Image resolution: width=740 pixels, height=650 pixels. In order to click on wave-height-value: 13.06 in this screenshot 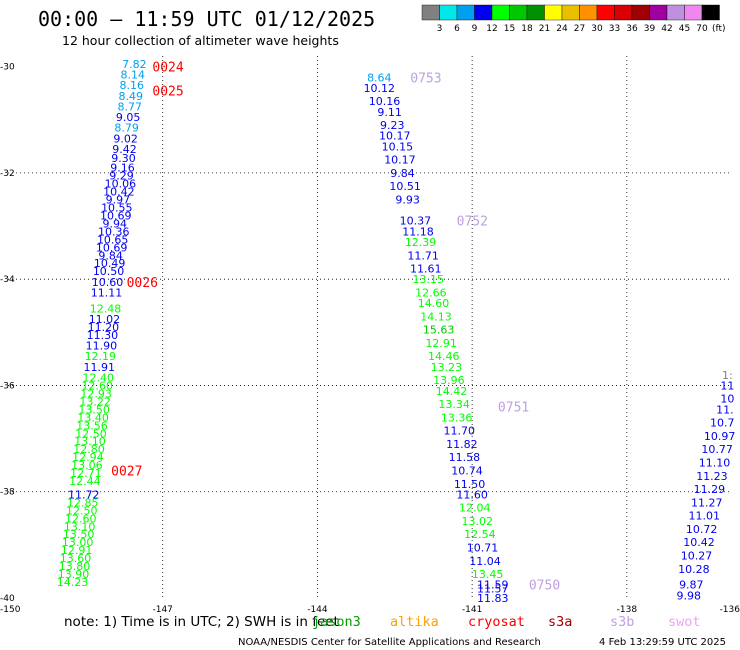, I will do `click(87, 465)`.